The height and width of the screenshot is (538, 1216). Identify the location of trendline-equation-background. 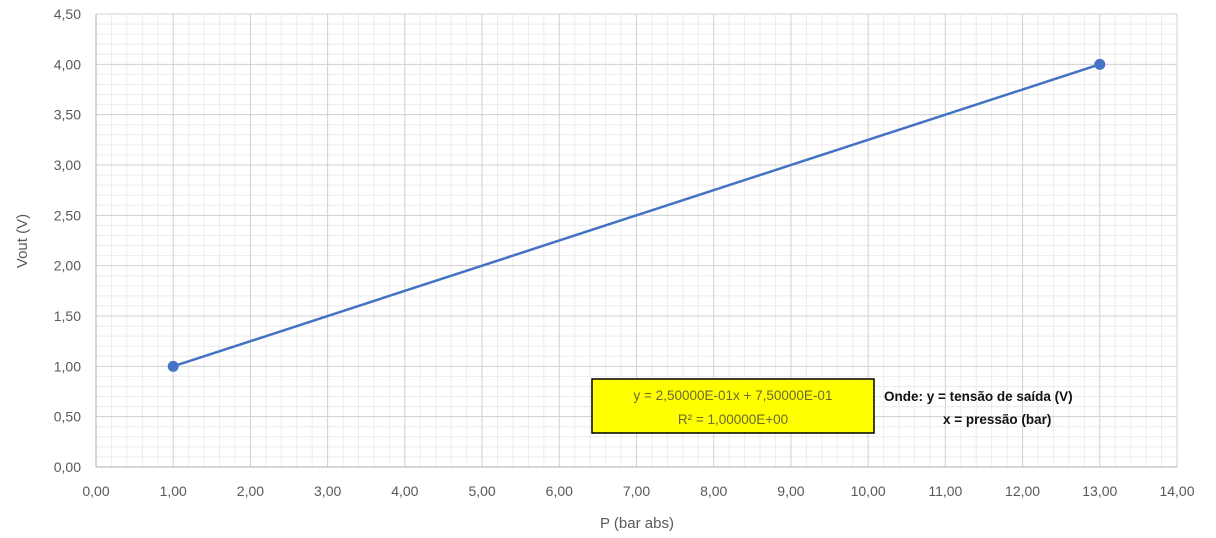
(733, 406).